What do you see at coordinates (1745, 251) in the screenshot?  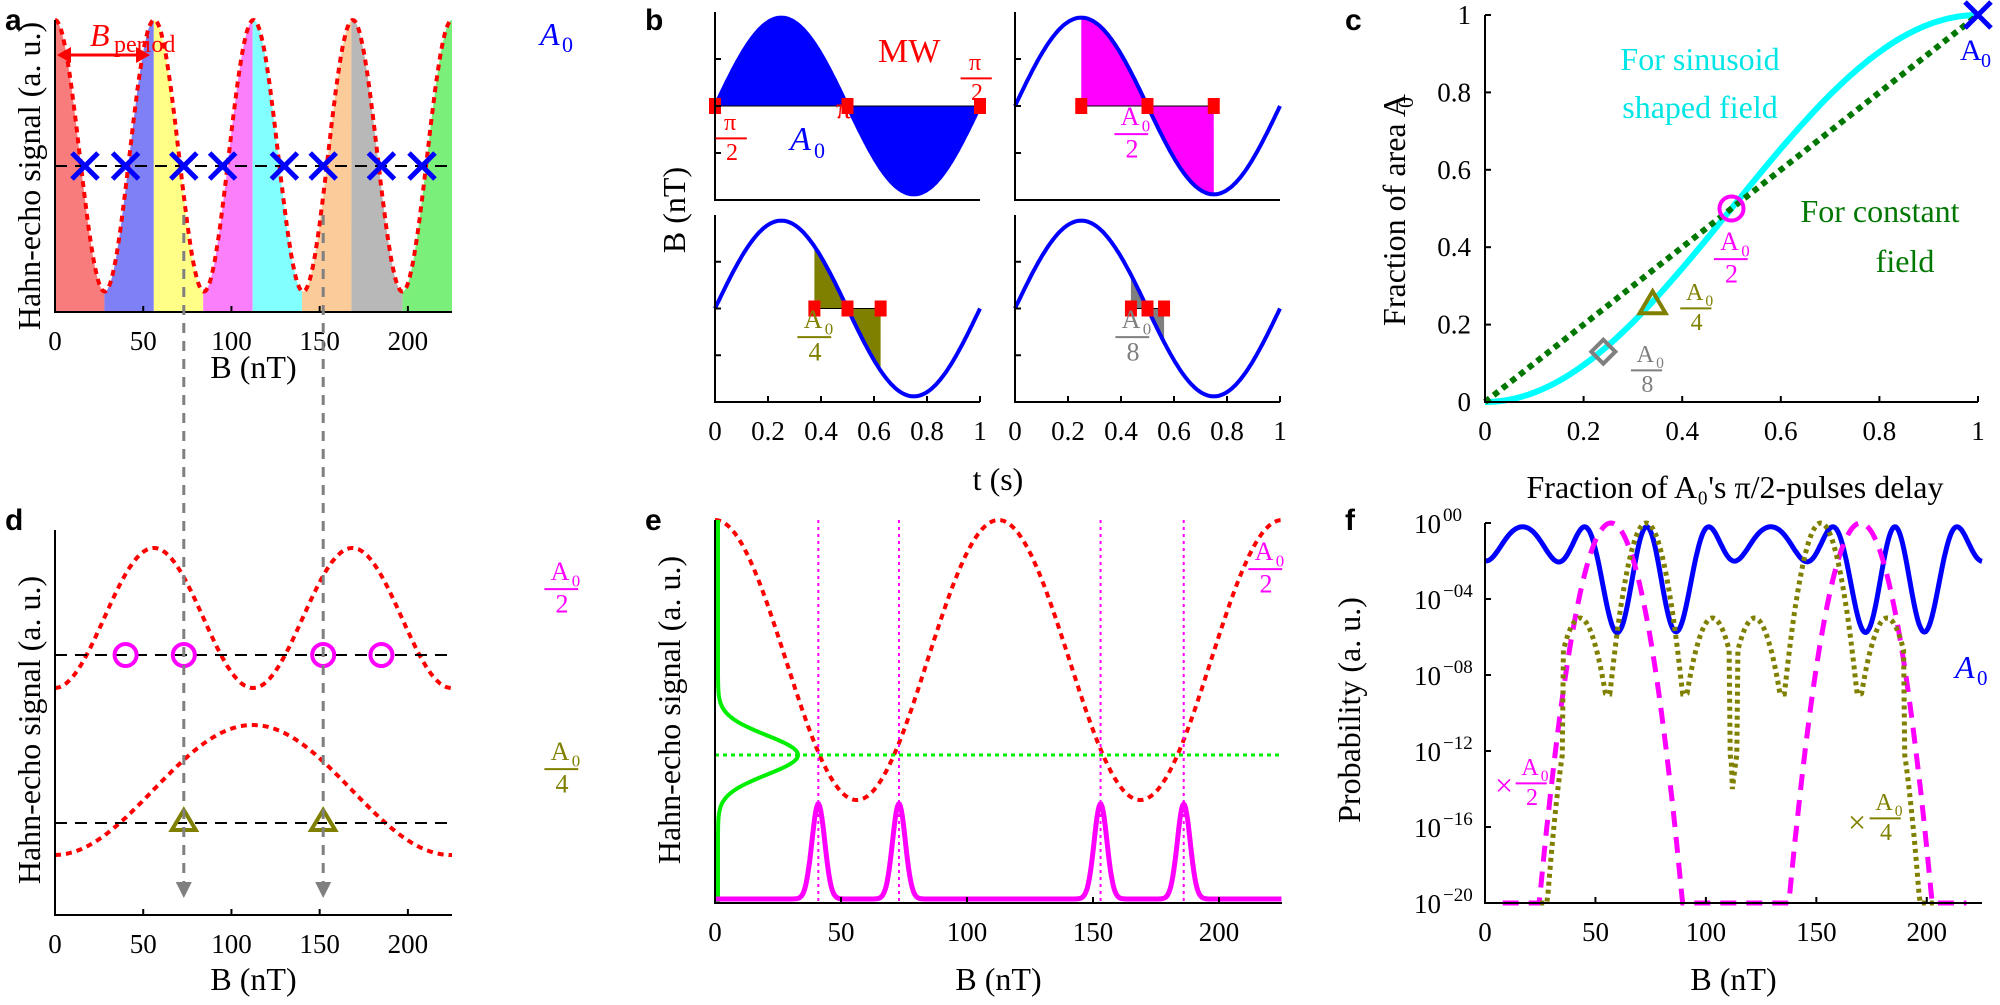 I see `marker-a0-half-label-numerator-sub: 0` at bounding box center [1745, 251].